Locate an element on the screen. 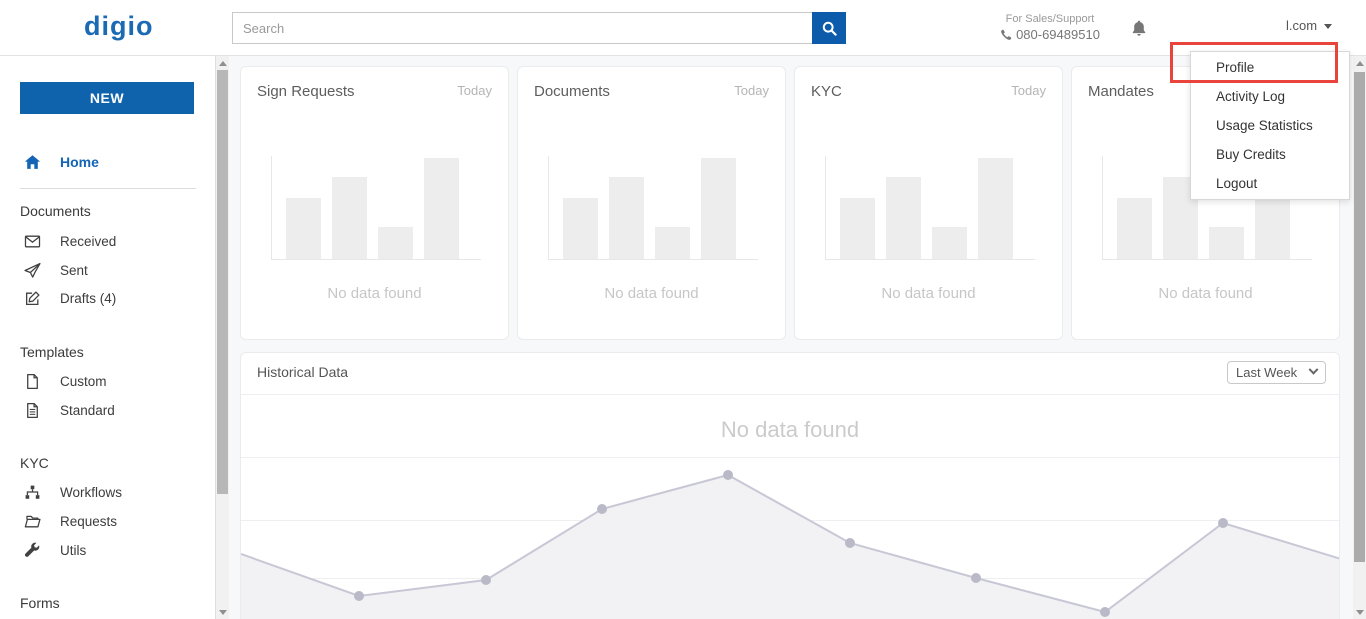 This screenshot has width=1366, height=619. lined-page-icon is located at coordinates (32, 410).